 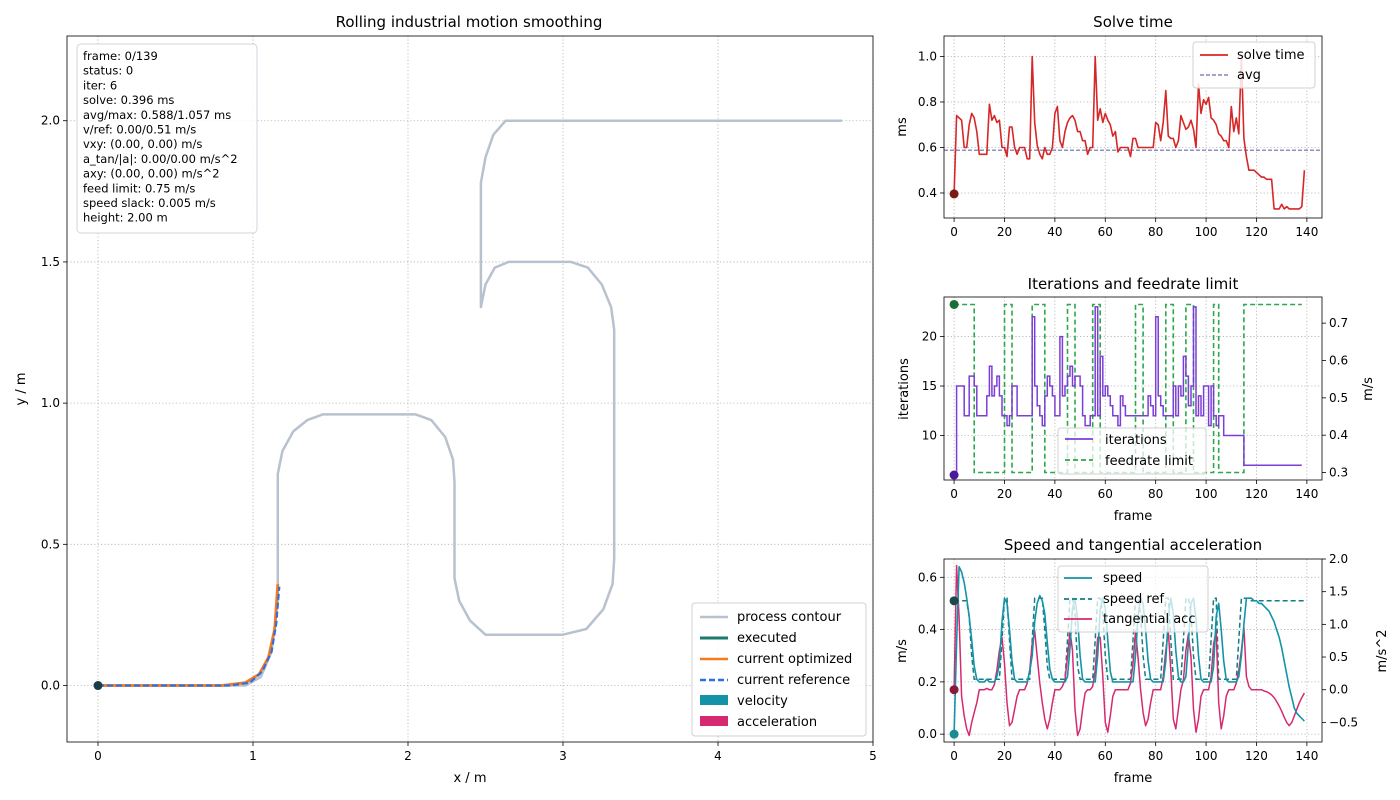 What do you see at coordinates (1338, 657) in the screenshot?
I see `y-right-tick-label: 0.5` at bounding box center [1338, 657].